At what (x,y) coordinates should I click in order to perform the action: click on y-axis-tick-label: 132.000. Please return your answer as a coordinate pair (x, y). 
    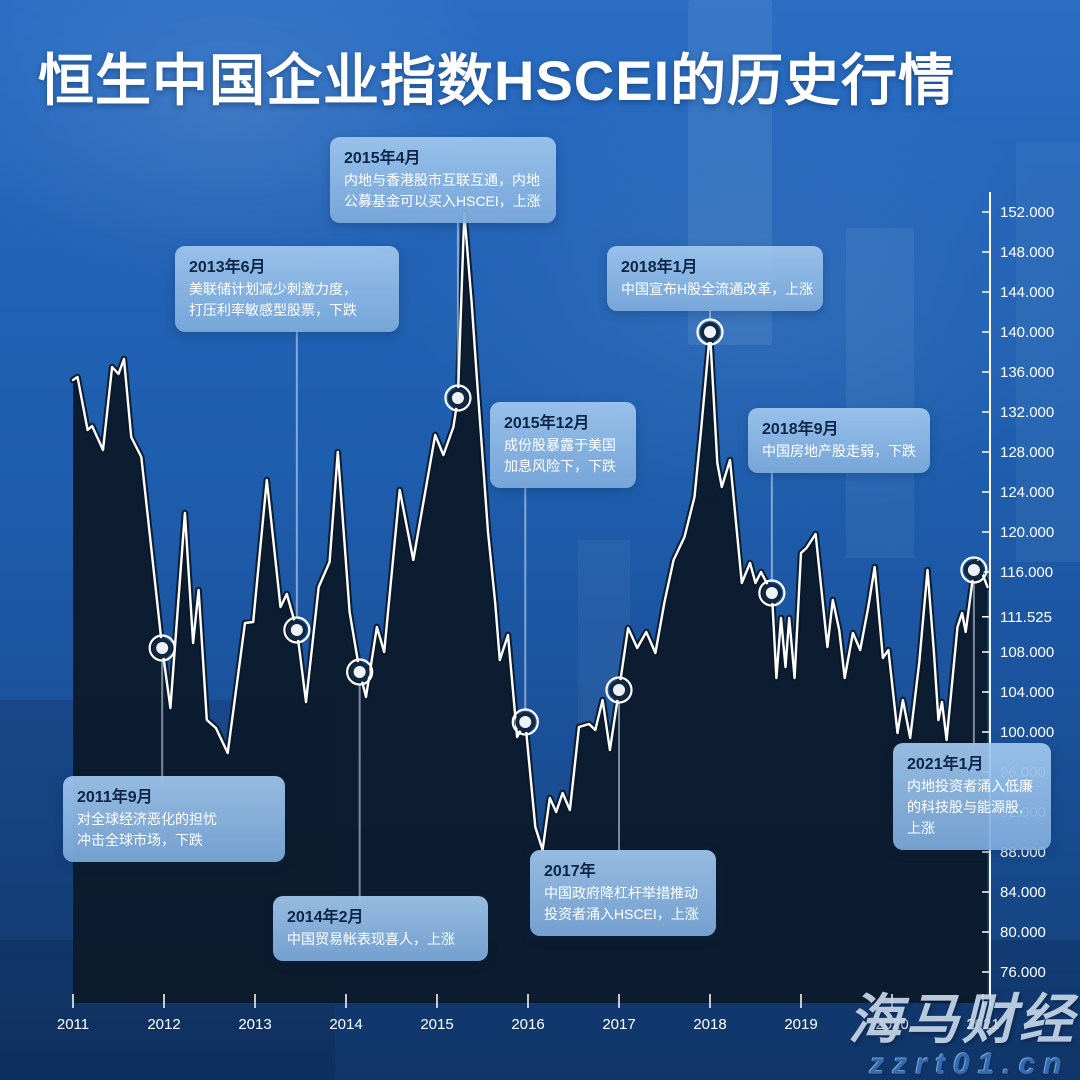
    Looking at the image, I should click on (1027, 412).